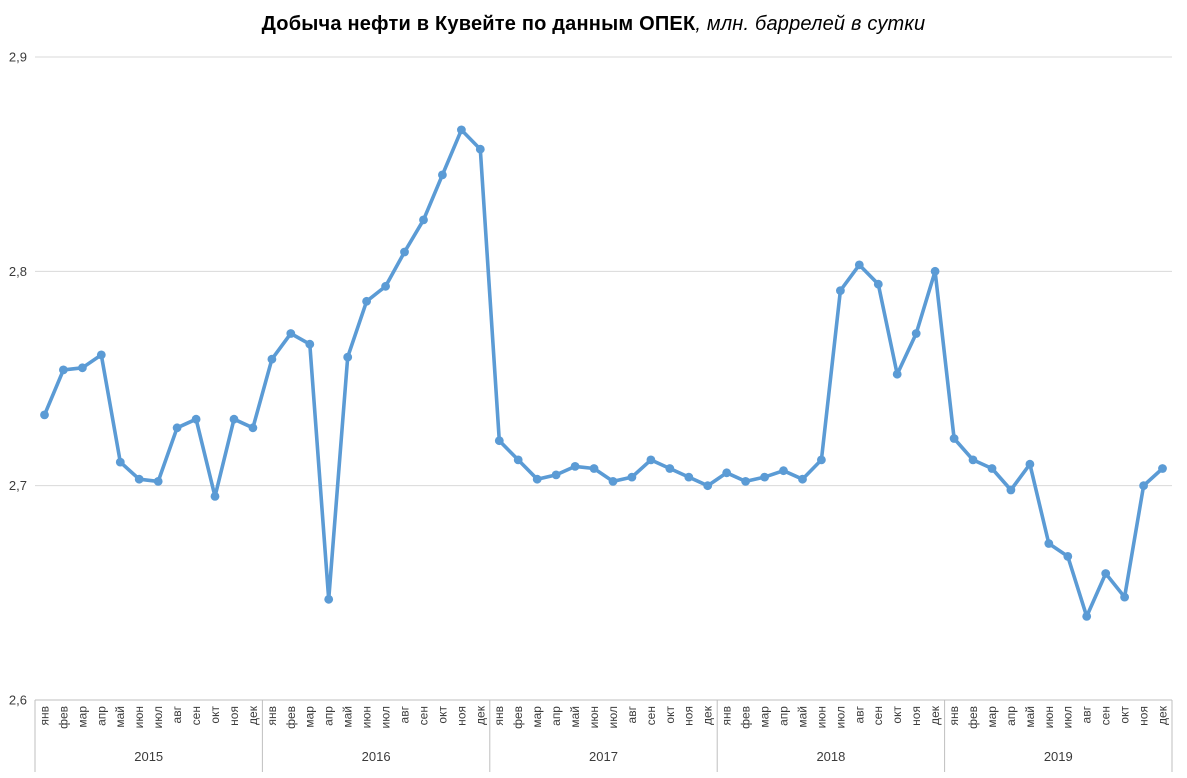 This screenshot has height=778, width=1187. What do you see at coordinates (18, 485) in the screenshot?
I see `y-axis-tick-label: 2,7` at bounding box center [18, 485].